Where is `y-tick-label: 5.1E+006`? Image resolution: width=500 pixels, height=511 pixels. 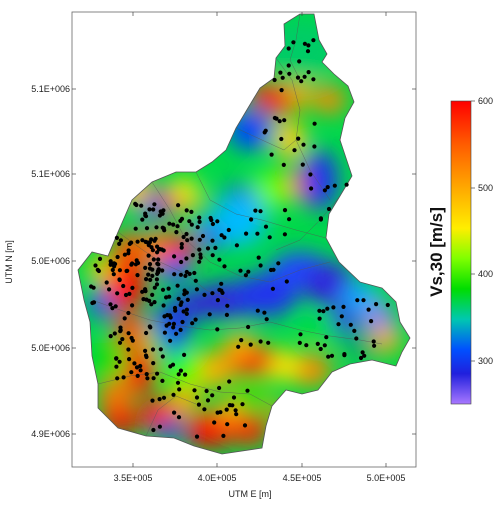 y-tick-label: 5.1E+006 is located at coordinates (50, 89).